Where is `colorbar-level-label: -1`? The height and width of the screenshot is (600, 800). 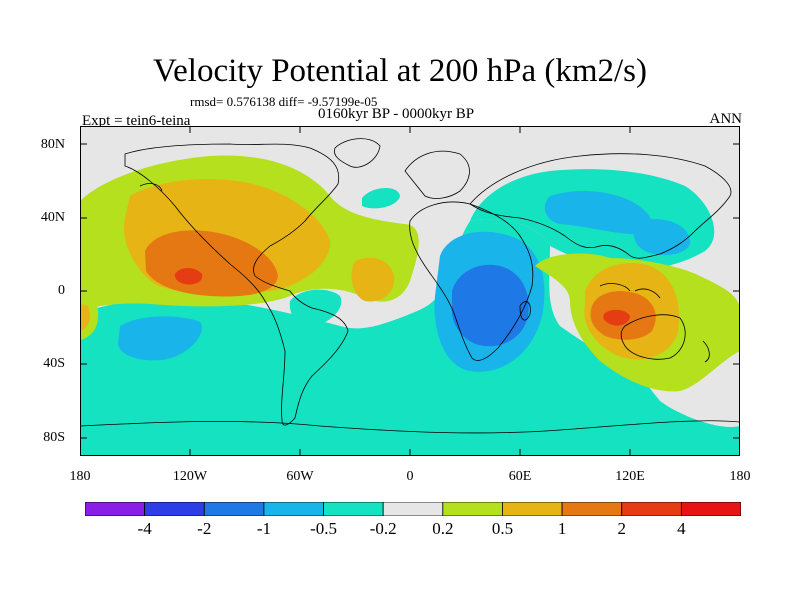 colorbar-level-label: -1 is located at coordinates (263, 528).